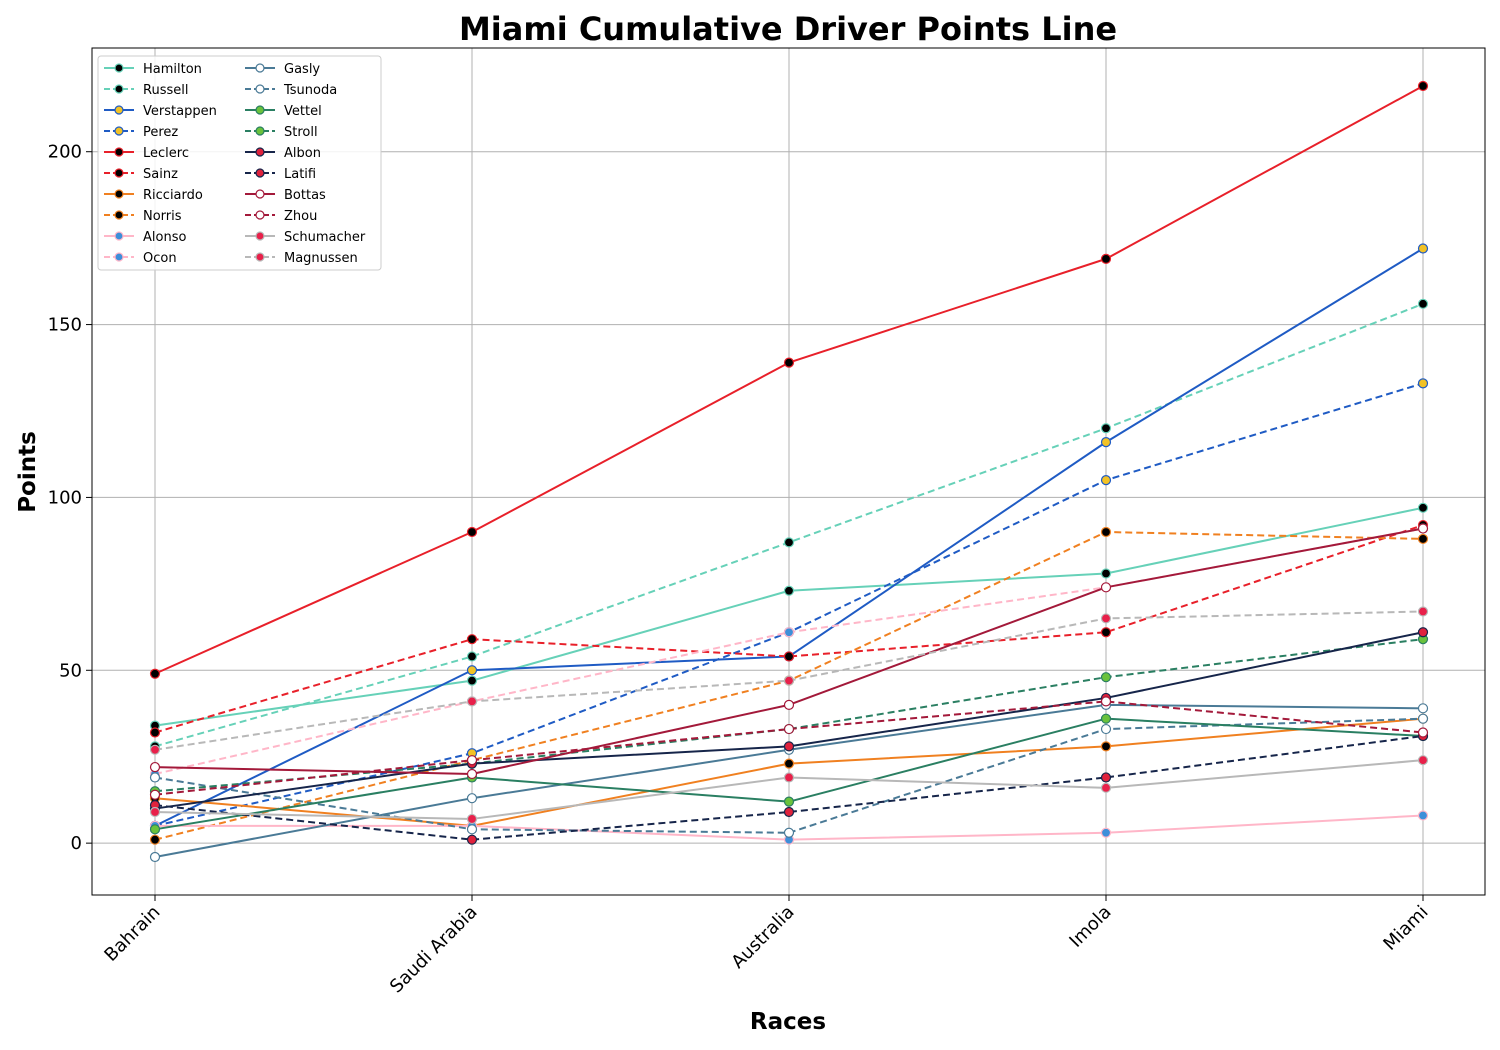 The height and width of the screenshot is (1050, 1500). What do you see at coordinates (788, 29) in the screenshot?
I see `chart-title: Miami Cumulative Driver Points Line` at bounding box center [788, 29].